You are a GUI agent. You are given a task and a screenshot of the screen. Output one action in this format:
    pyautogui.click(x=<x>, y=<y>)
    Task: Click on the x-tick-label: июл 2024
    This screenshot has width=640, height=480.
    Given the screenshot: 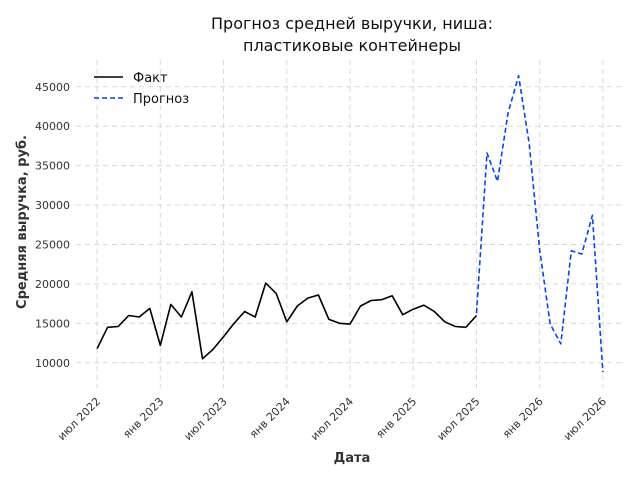 What is the action you would take?
    pyautogui.click(x=332, y=419)
    